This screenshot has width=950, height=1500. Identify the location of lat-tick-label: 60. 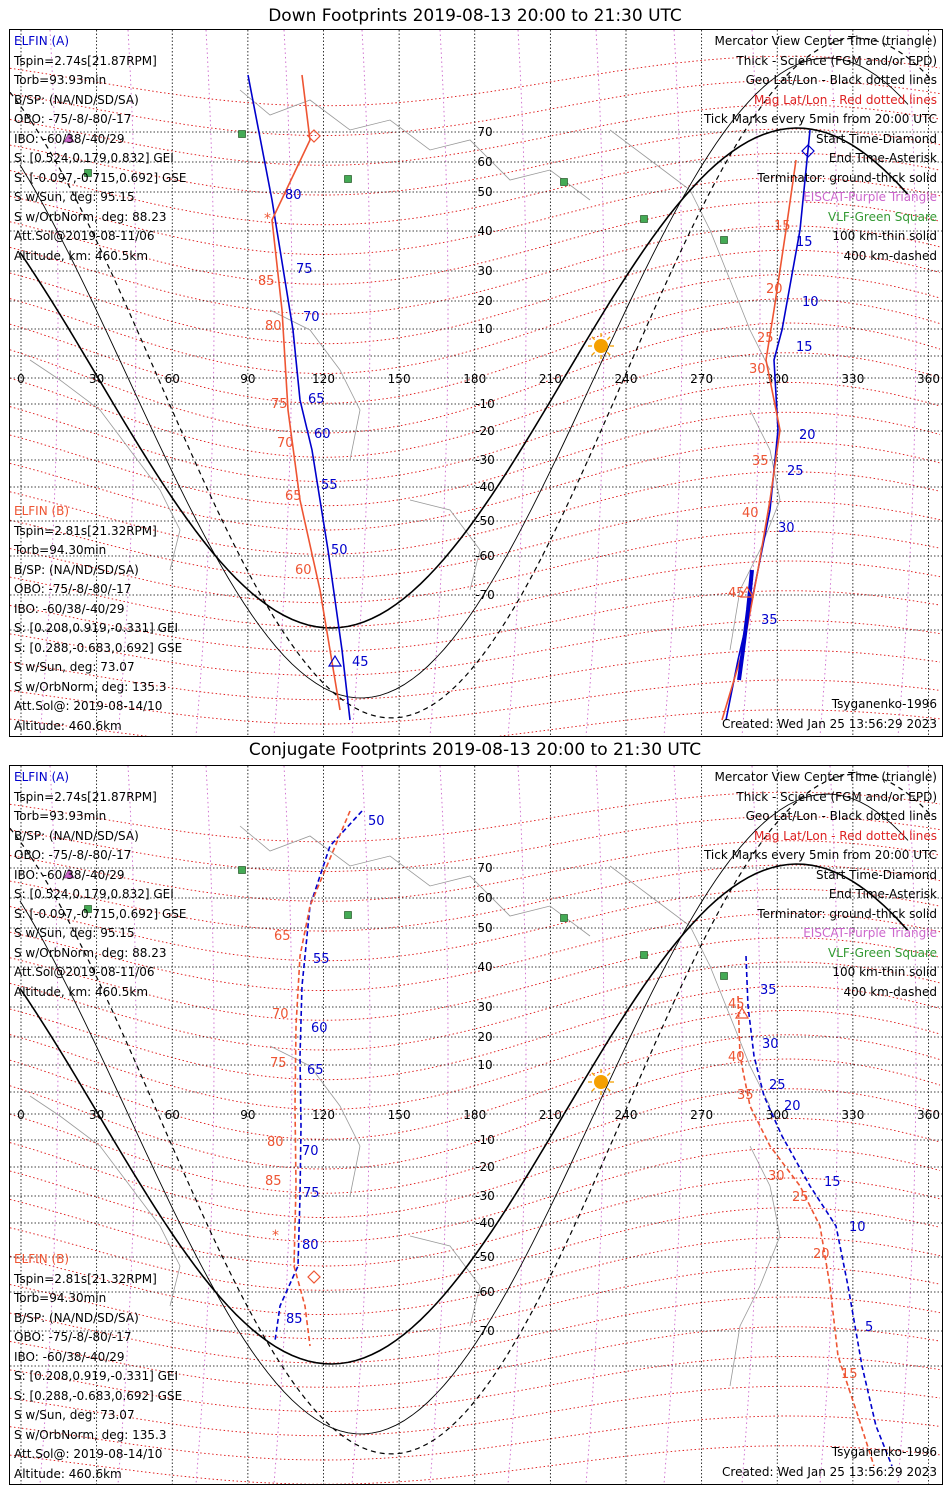
(484, 162).